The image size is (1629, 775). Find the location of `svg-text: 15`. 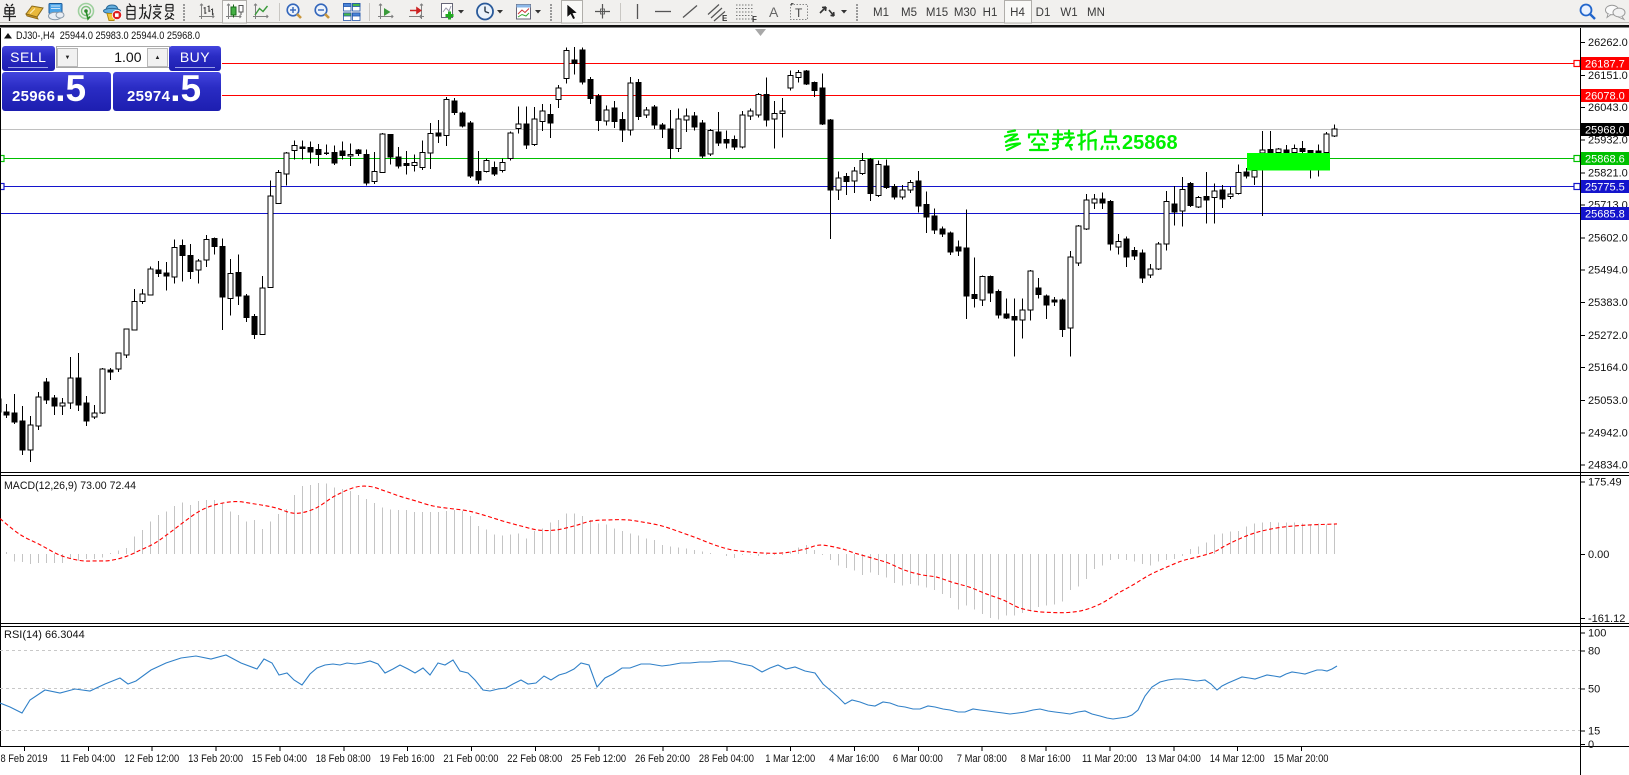

svg-text: 15 is located at coordinates (1594, 732).